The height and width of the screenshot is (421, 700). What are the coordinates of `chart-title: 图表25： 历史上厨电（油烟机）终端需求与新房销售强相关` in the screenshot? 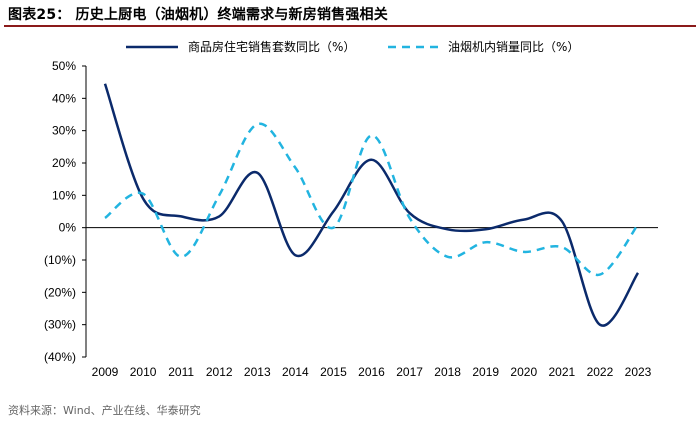 It's located at (198, 15).